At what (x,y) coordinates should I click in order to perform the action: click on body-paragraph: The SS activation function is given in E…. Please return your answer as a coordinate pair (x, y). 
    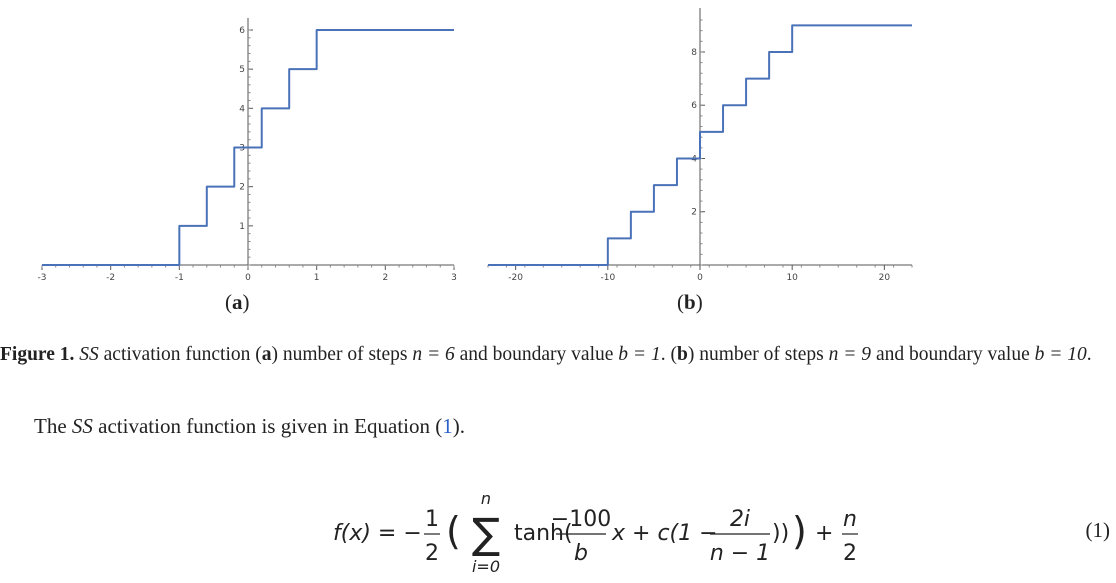
    Looking at the image, I should click on (249, 426).